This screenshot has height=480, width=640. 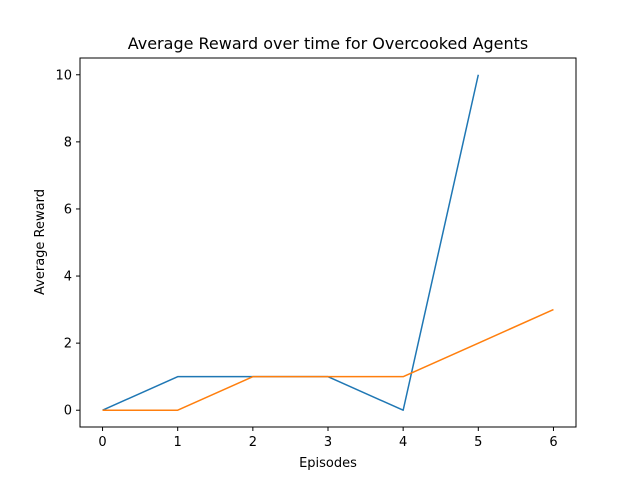 What do you see at coordinates (68, 142) in the screenshot?
I see `y-tick-label: 8` at bounding box center [68, 142].